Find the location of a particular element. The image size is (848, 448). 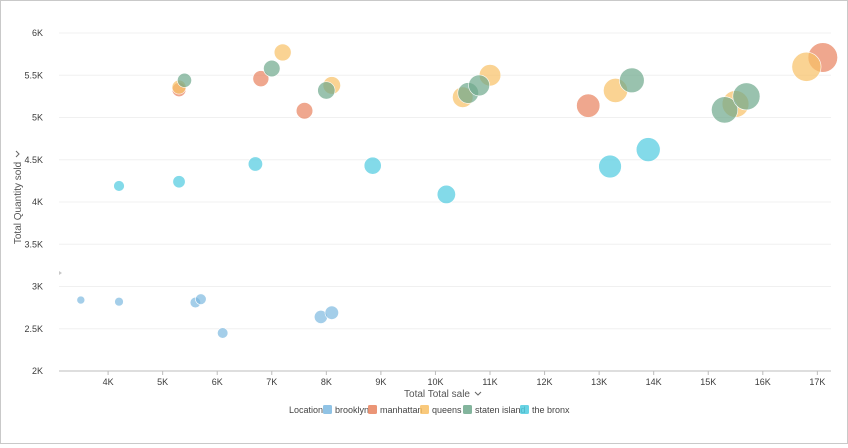

legend-item-brooklyn: brooklyn is located at coordinates (346, 410).